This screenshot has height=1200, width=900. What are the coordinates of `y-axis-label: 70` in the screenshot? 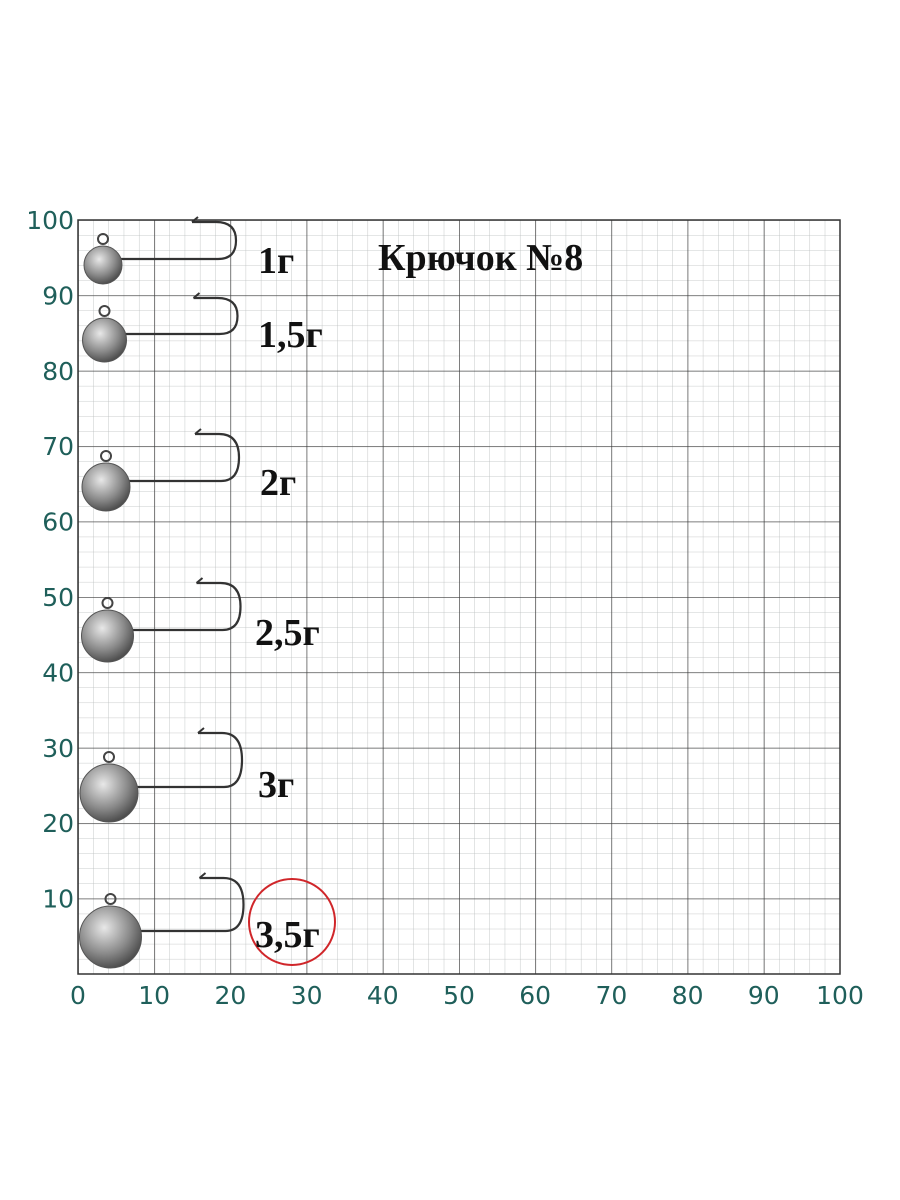 It's located at (58, 446).